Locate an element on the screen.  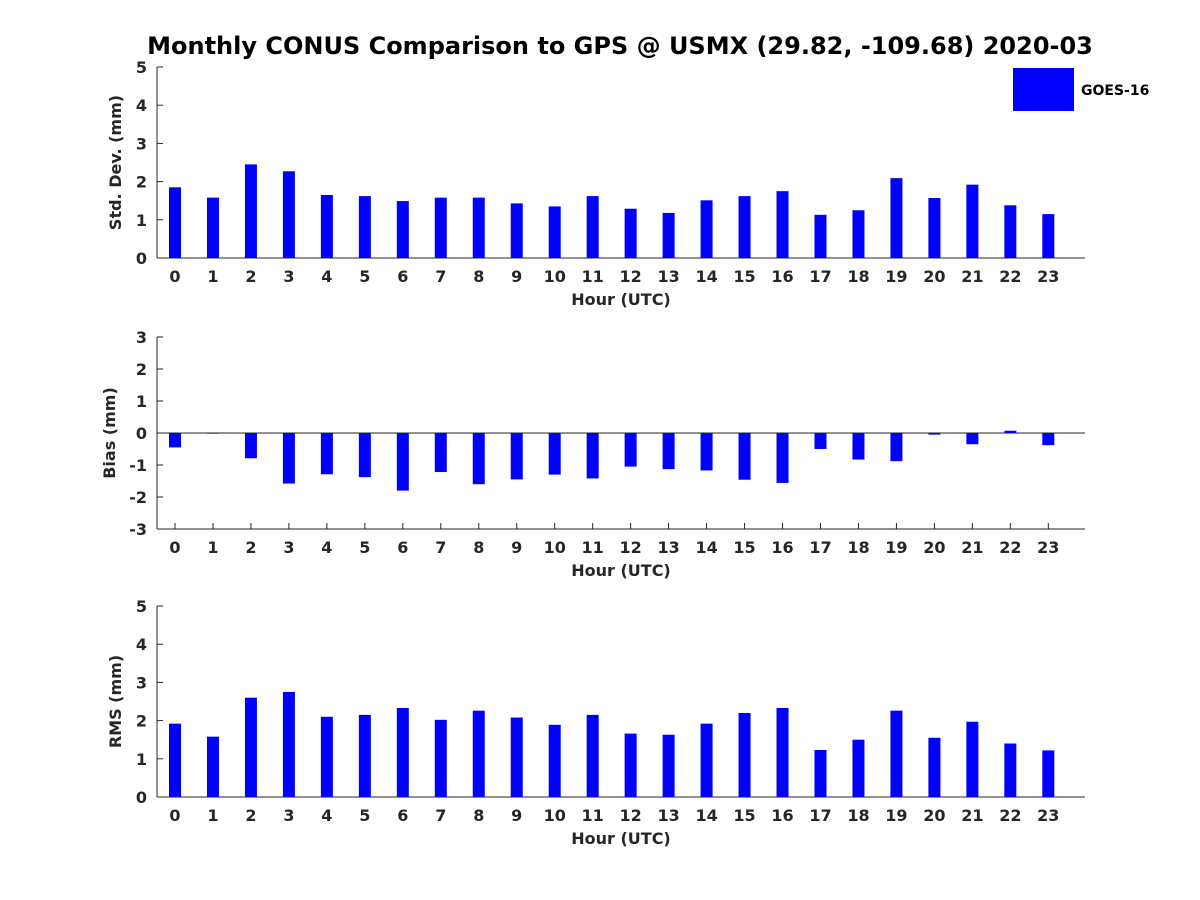
rms-x-tick-label: 6 is located at coordinates (402, 815).